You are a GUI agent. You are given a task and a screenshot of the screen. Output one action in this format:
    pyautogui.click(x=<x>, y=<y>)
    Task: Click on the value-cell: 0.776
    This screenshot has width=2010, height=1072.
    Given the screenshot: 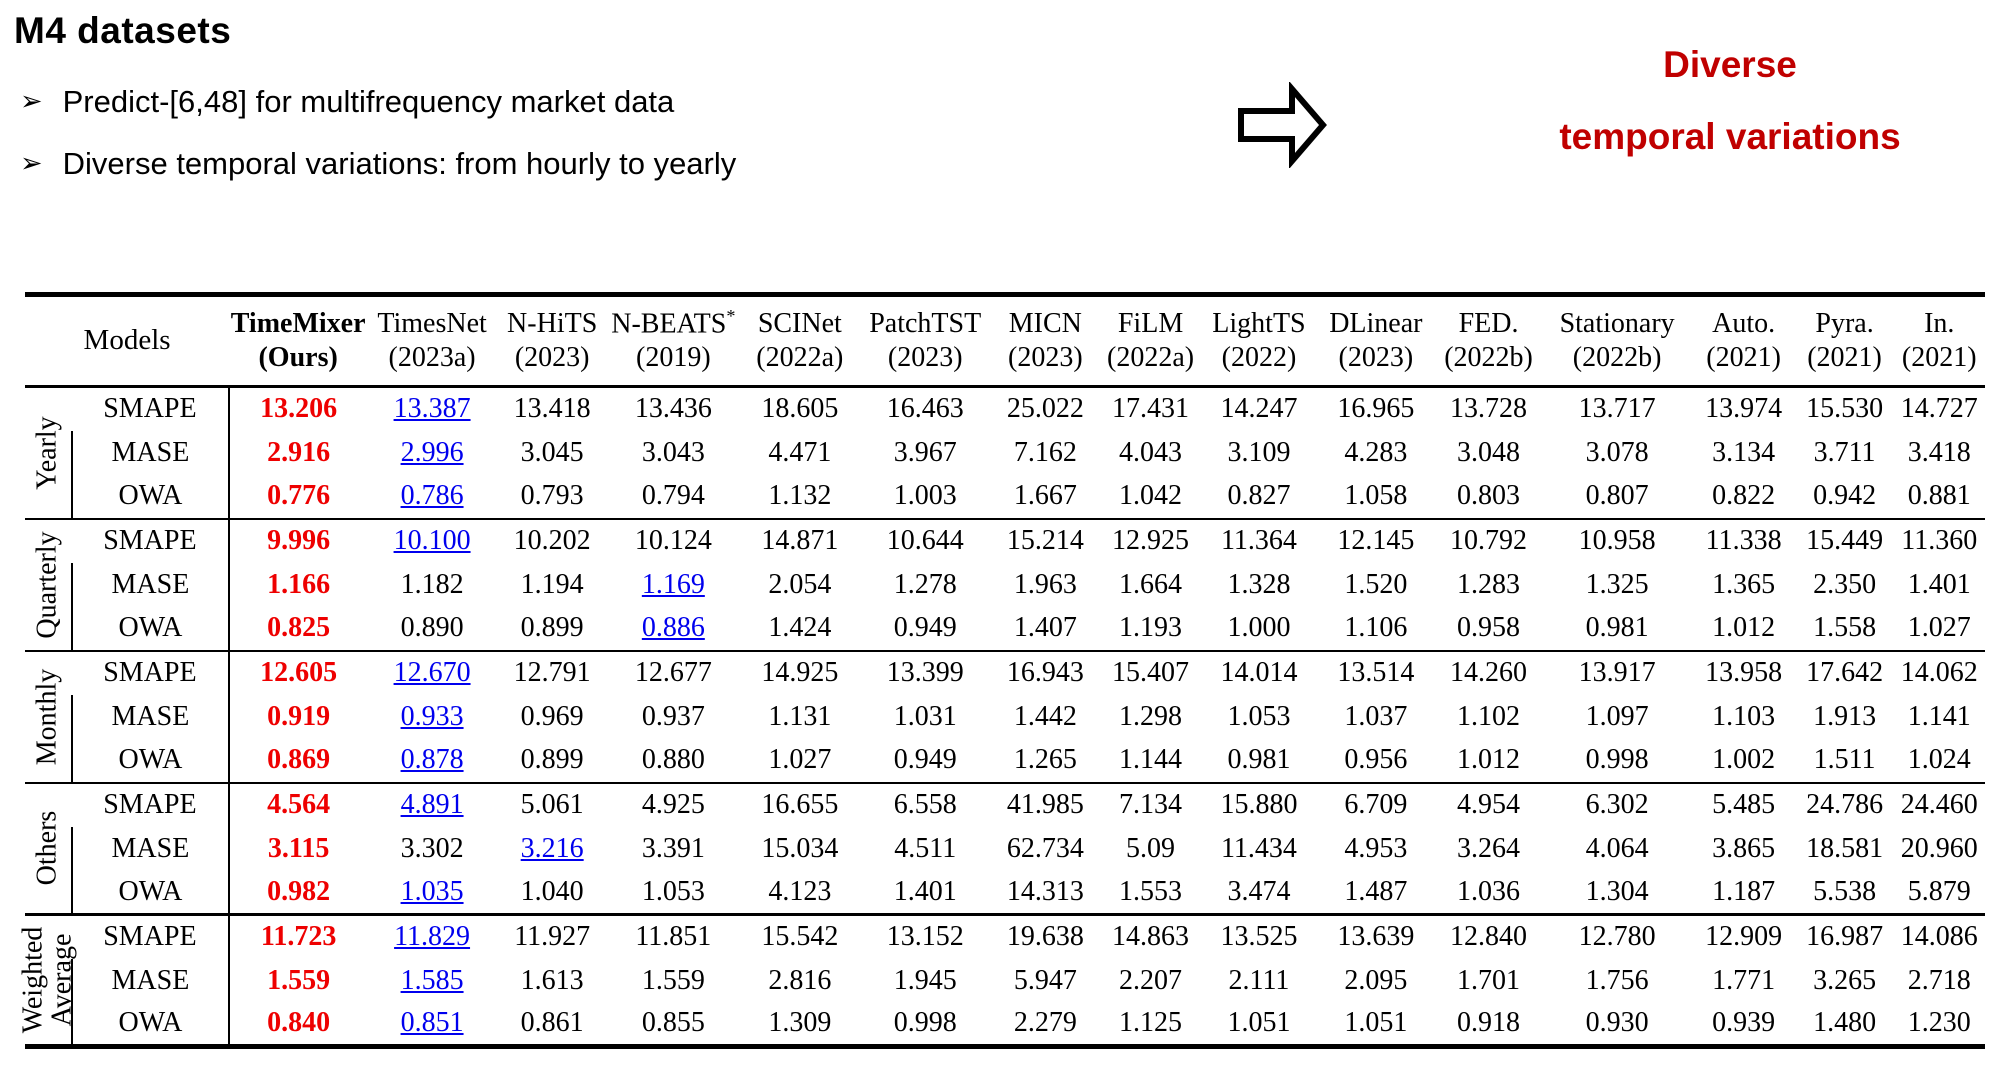 What is the action you would take?
    pyautogui.click(x=299, y=495)
    